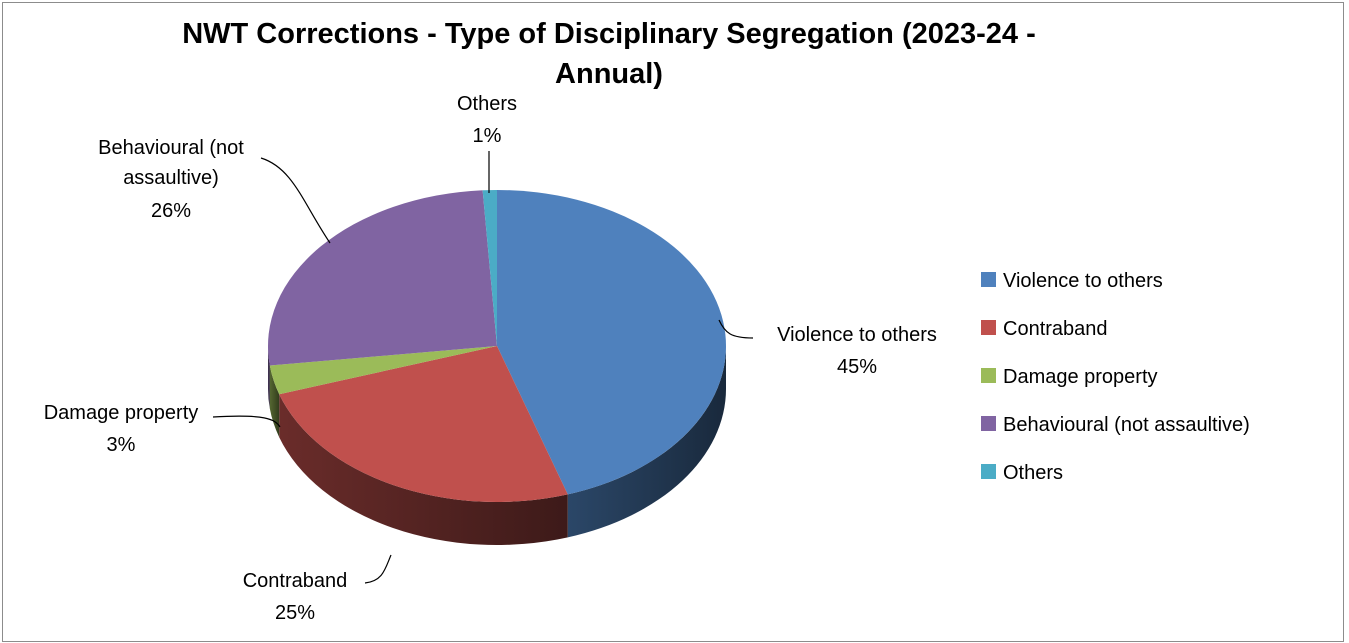 The width and height of the screenshot is (1349, 643). I want to click on legend-swatch-behavioural-not-assaultive, so click(988, 423).